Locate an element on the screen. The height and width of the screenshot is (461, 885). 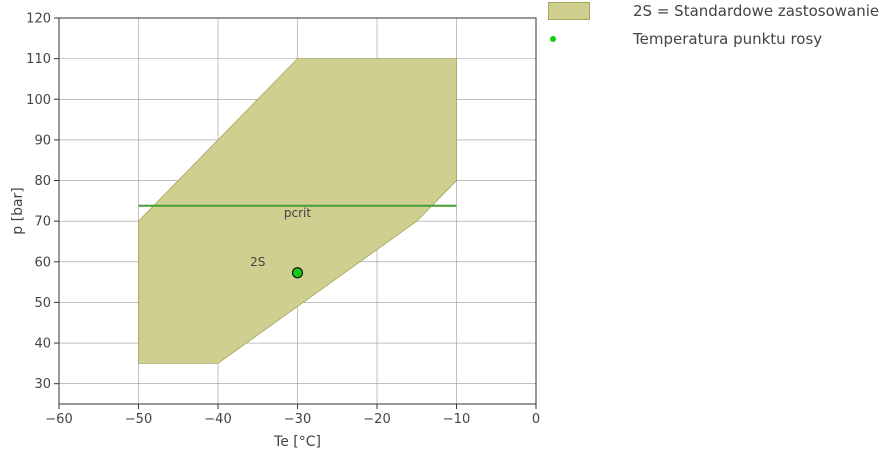
x-tick-label: −40 is located at coordinates (217, 419).